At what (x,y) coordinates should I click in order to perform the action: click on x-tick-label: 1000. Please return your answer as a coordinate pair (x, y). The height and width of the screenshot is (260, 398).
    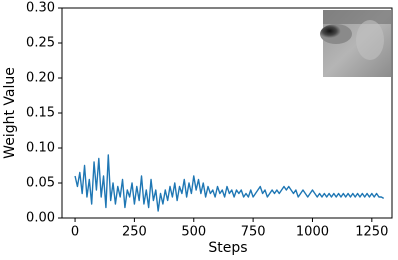
    Looking at the image, I should click on (312, 232).